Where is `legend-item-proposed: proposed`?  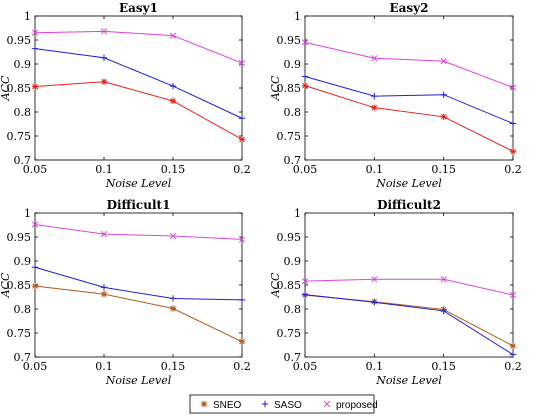
legend-item-proposed: proposed is located at coordinates (350, 405).